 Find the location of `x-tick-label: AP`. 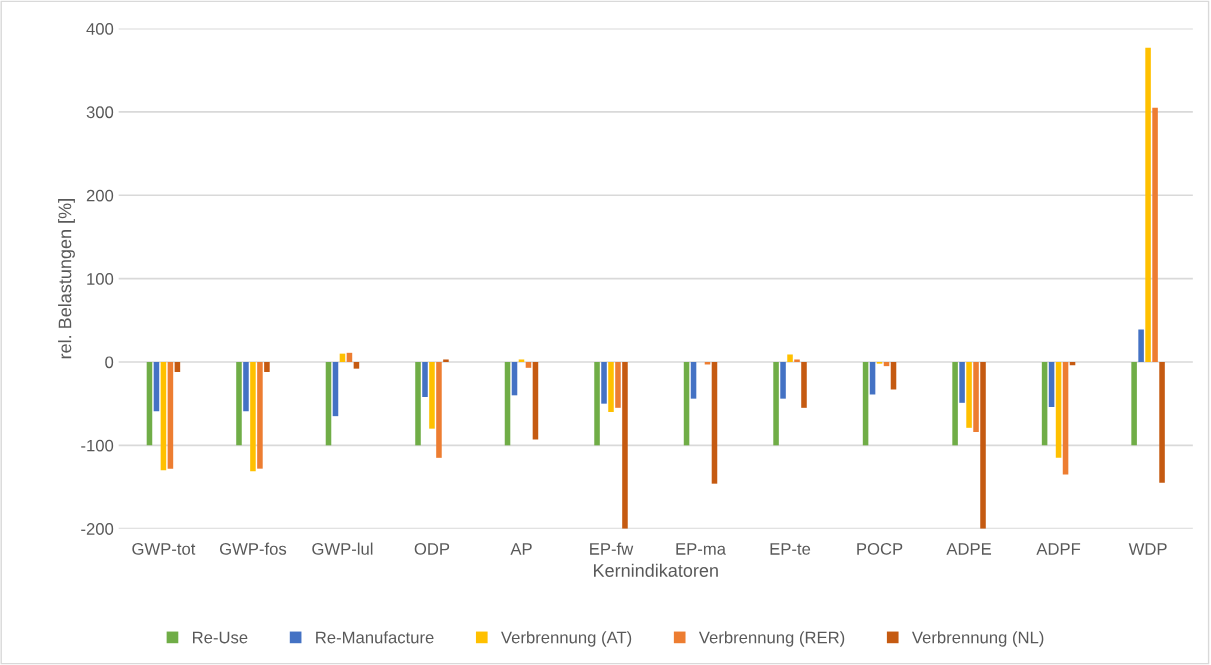

x-tick-label: AP is located at coordinates (521, 549).